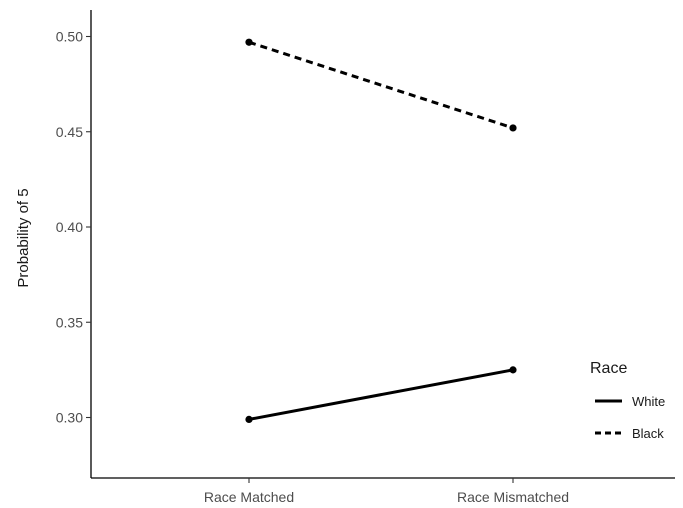  Describe the element at coordinates (69, 132) in the screenshot. I see `y-tick-label: 0.45` at that location.